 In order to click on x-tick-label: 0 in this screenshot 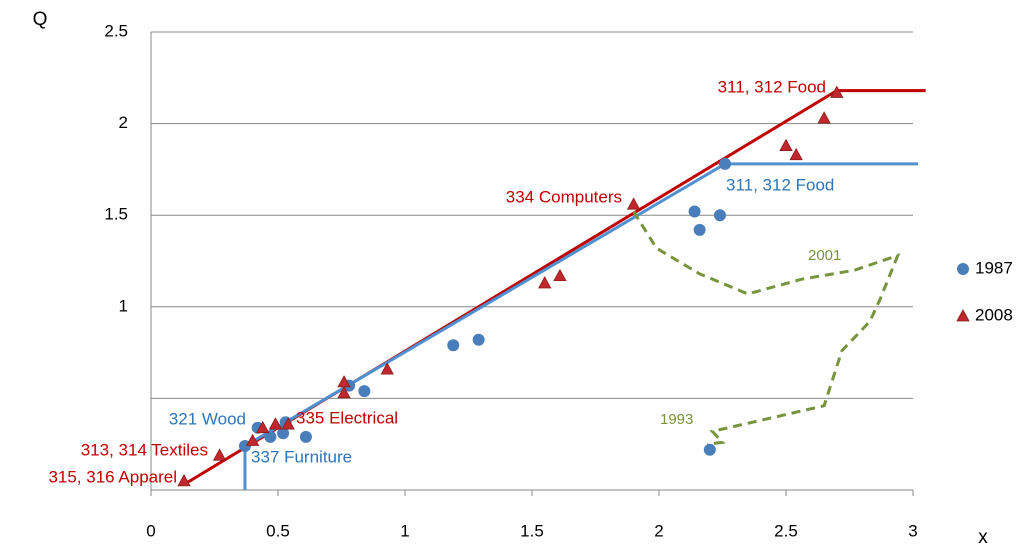, I will do `click(150, 530)`.